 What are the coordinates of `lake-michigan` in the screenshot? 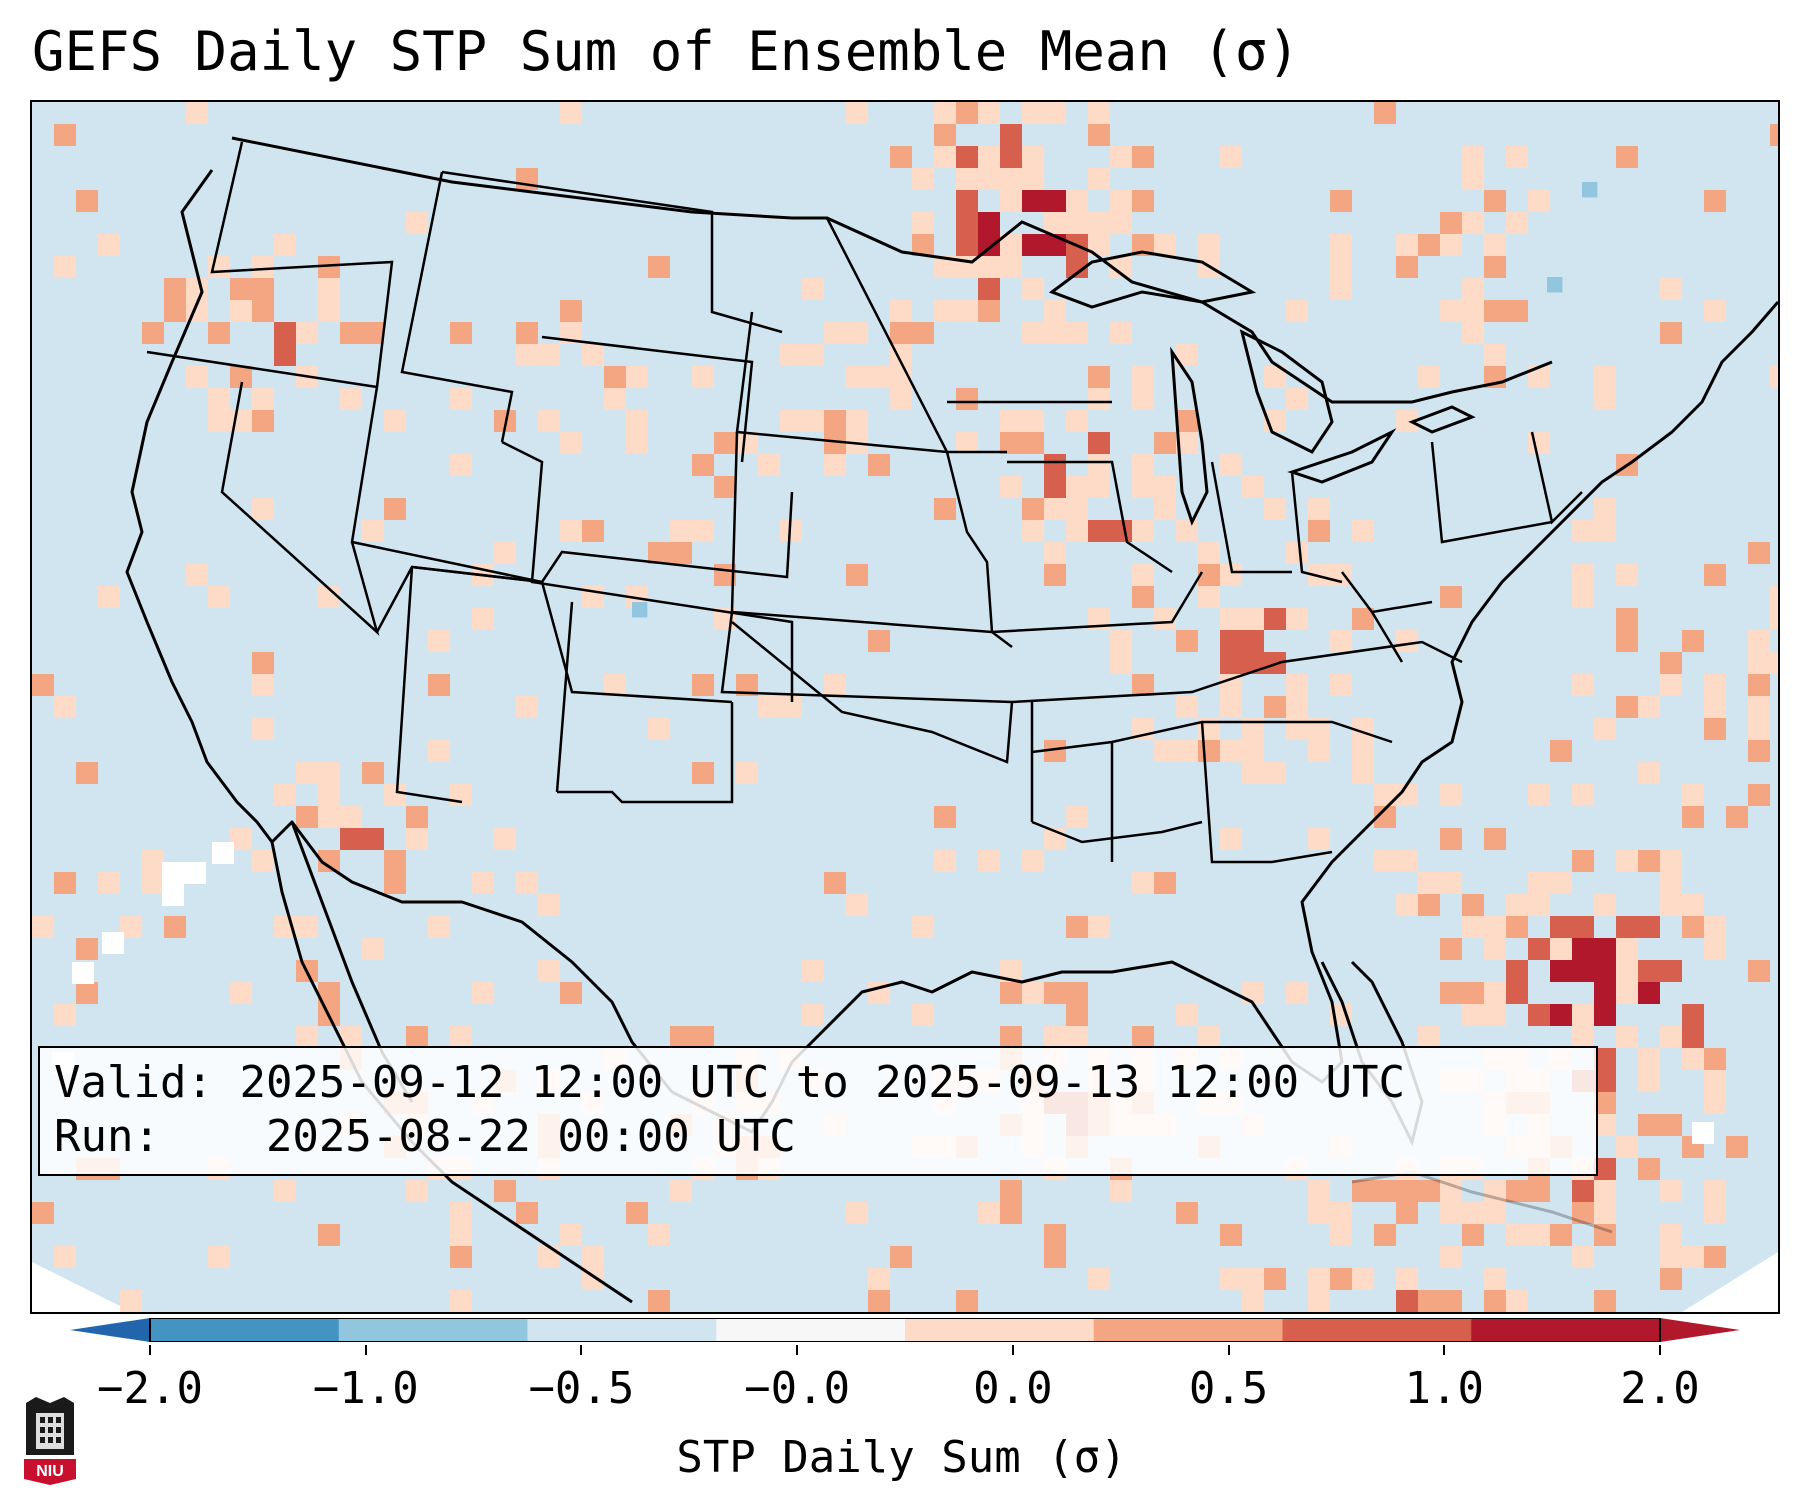 It's located at (1189, 436).